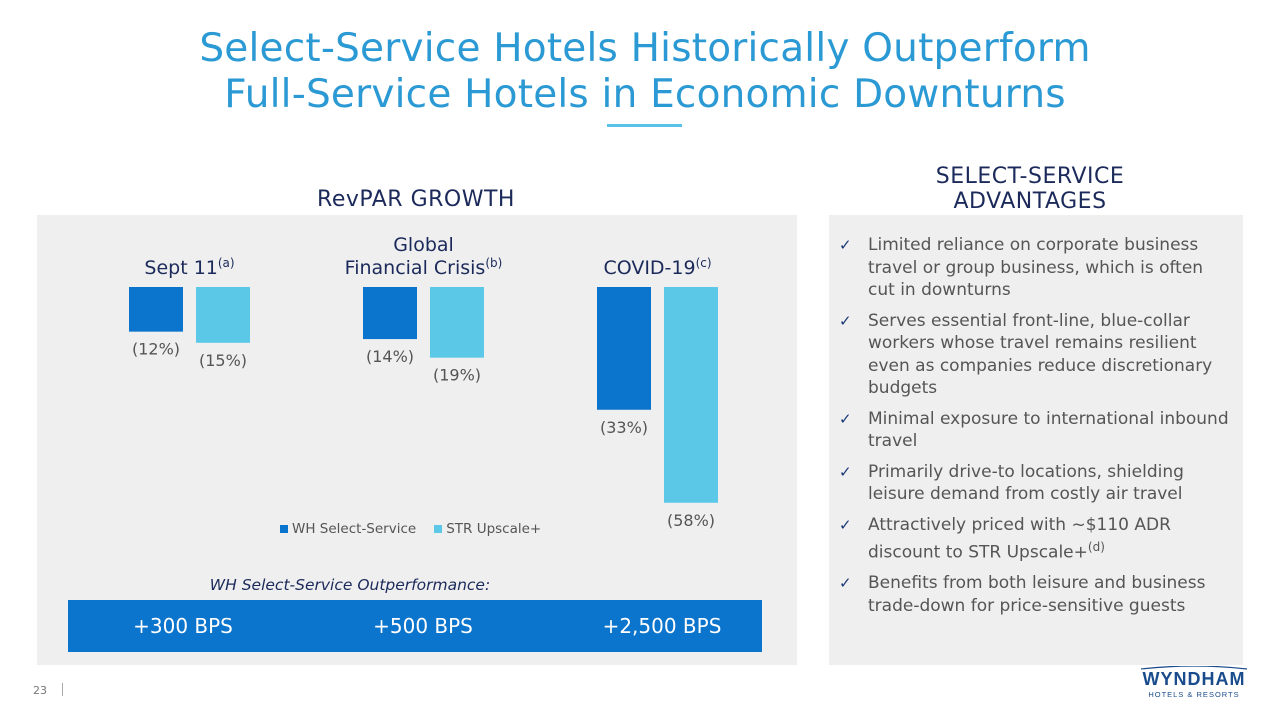 Image resolution: width=1280 pixels, height=720 pixels. What do you see at coordinates (1194, 679) in the screenshot?
I see `logo-wordmark: WYNDHAM` at bounding box center [1194, 679].